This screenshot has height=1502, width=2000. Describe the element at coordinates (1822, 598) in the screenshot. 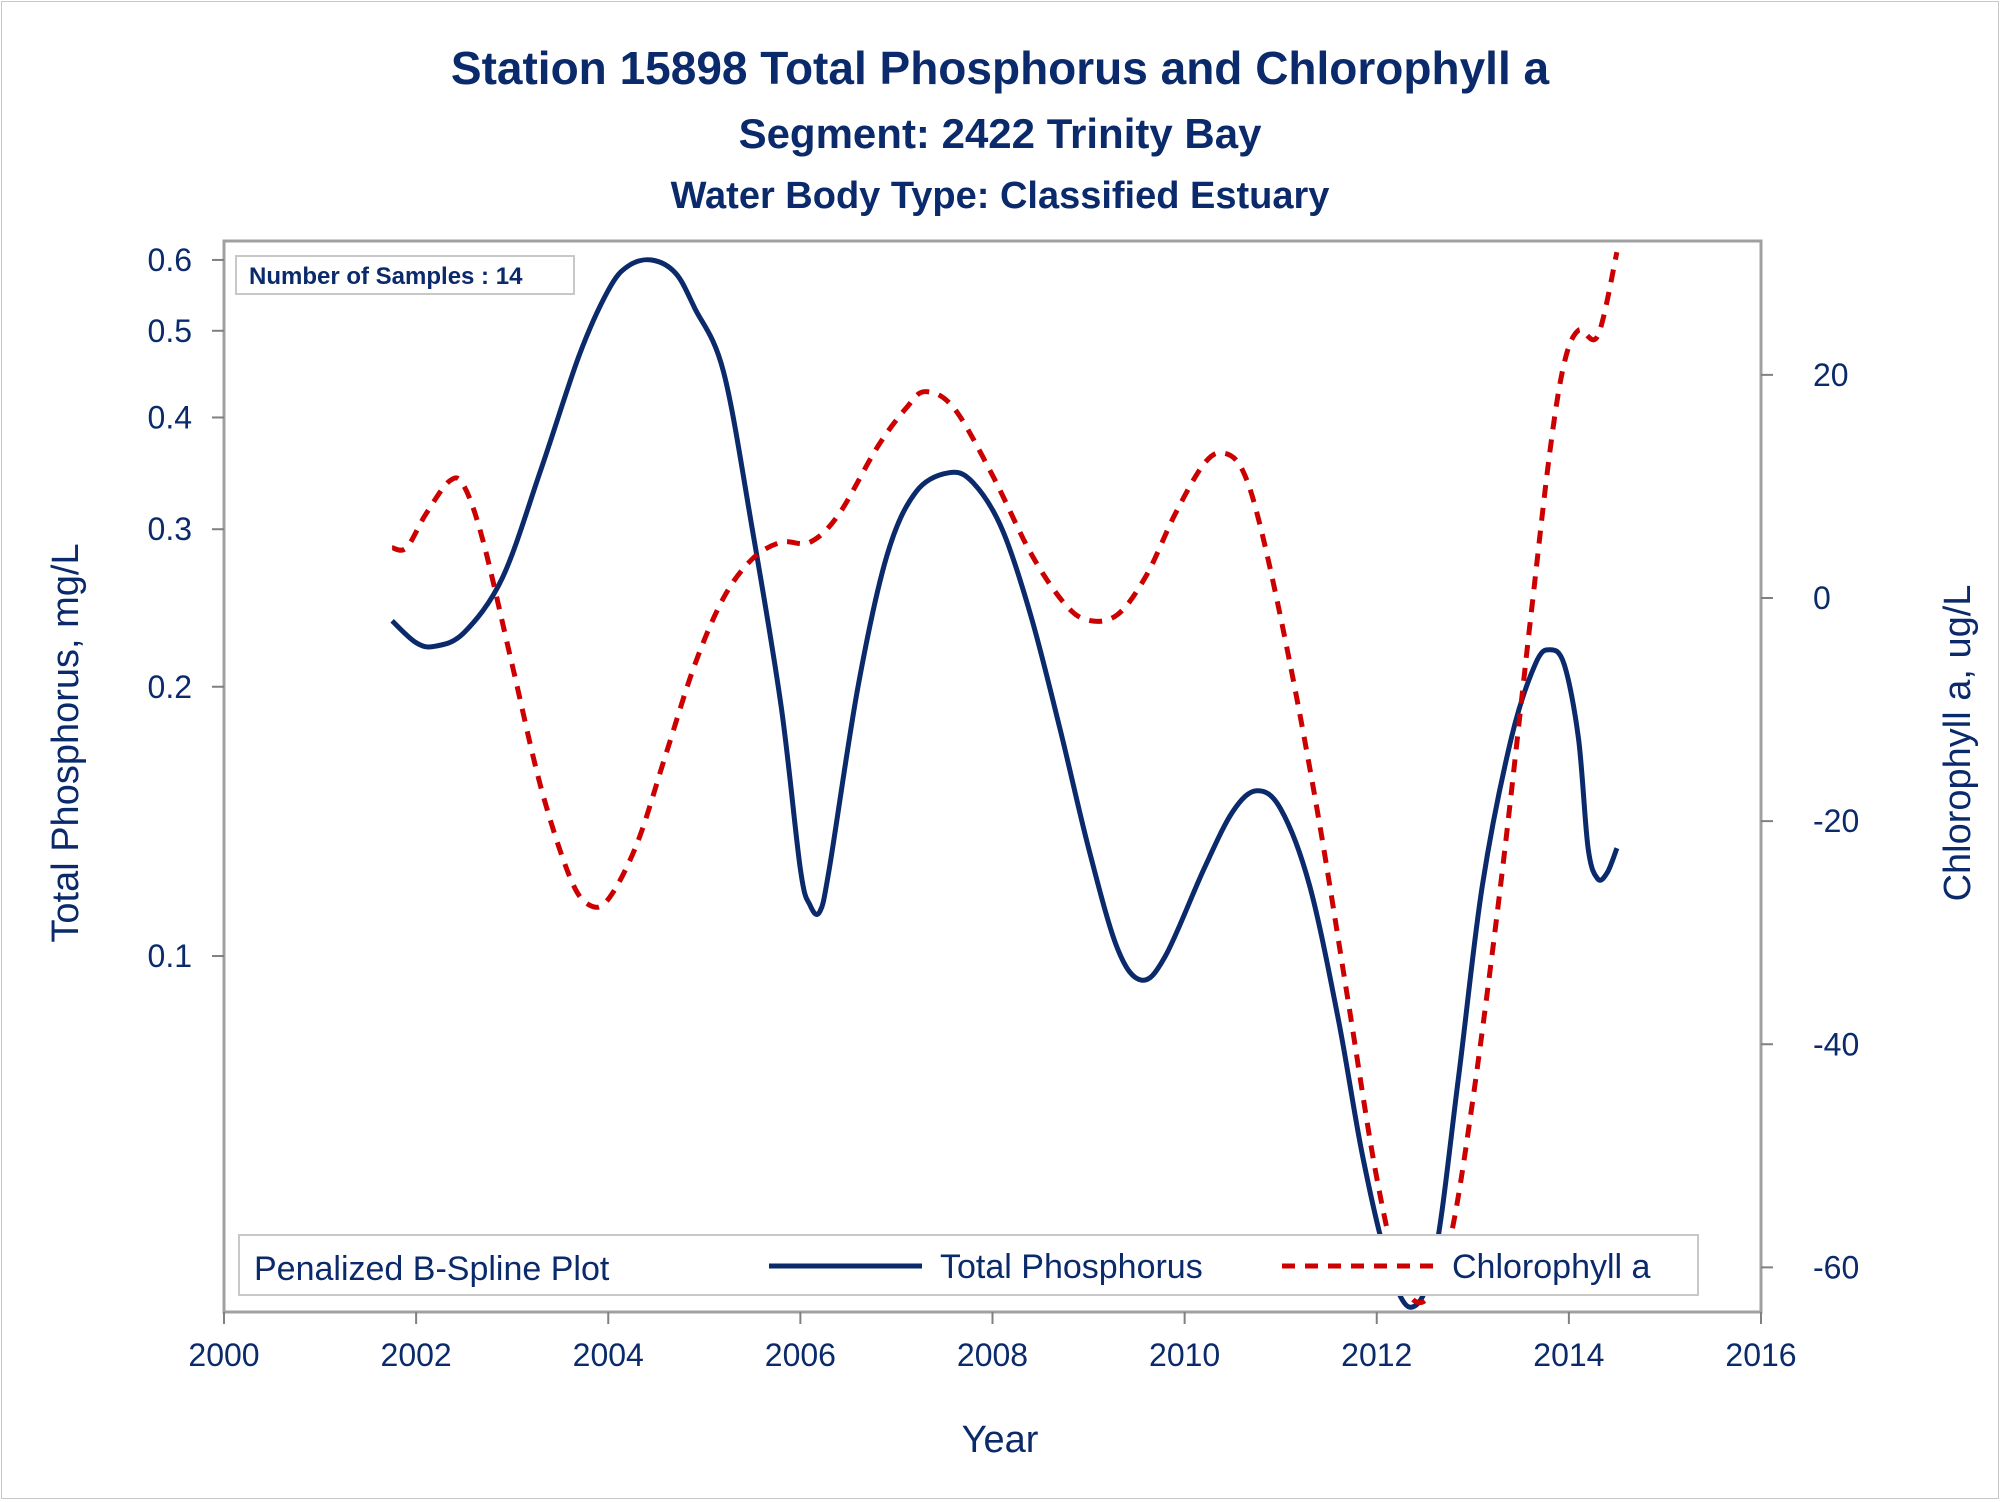

I see `y2-tick-label: 0` at that location.